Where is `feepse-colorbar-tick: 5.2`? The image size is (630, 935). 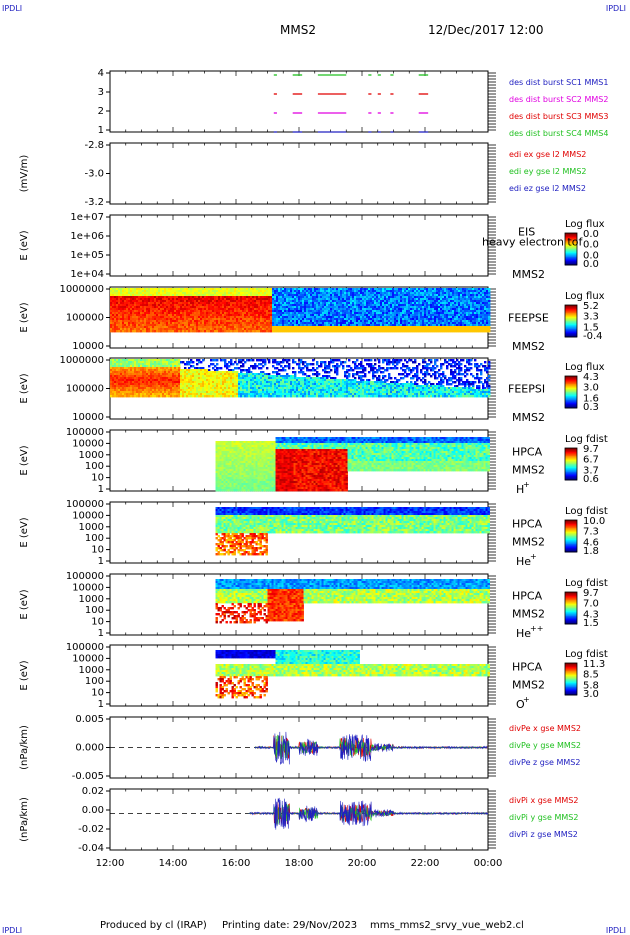 feepse-colorbar-tick: 5.2 is located at coordinates (591, 306).